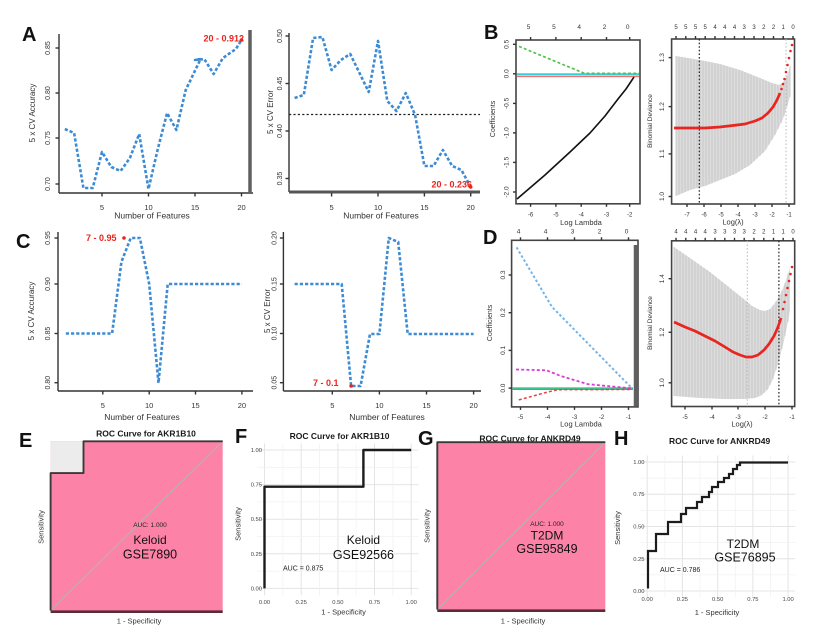  Describe the element at coordinates (507, 133) in the screenshot. I see `svg-text: -1.0` at that location.